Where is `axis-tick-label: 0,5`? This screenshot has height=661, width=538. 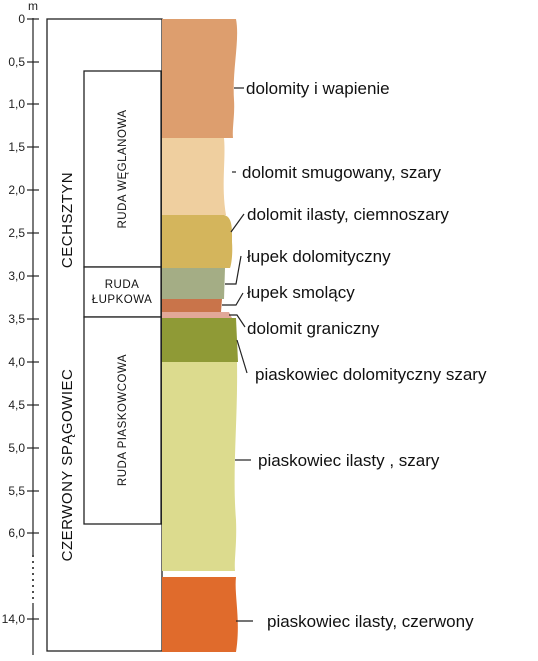
axis-tick-label: 0,5 is located at coordinates (16, 62).